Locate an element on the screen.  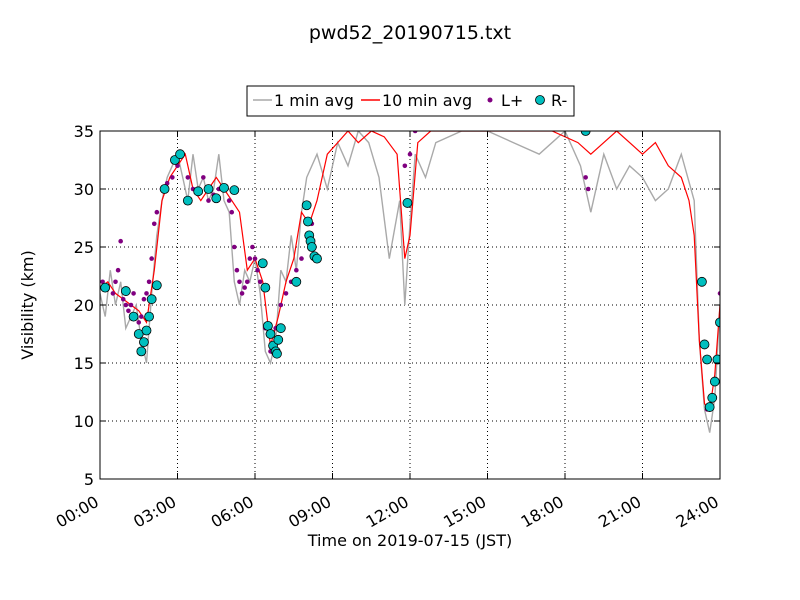
x-tick-label: 21:00 is located at coordinates (619, 512).